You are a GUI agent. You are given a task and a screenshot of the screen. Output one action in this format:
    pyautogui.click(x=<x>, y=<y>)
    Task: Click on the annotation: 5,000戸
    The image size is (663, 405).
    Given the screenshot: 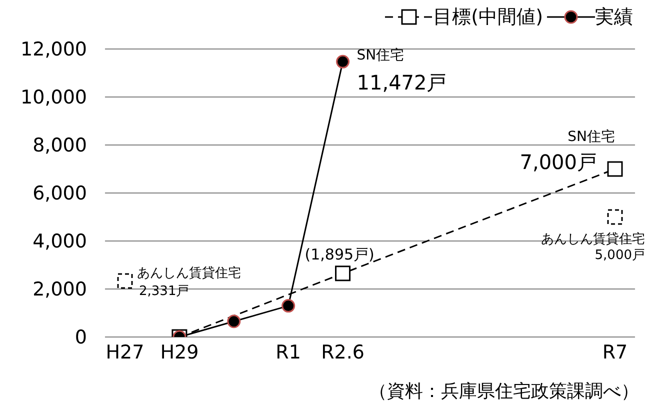 What is the action you would take?
    pyautogui.click(x=619, y=255)
    